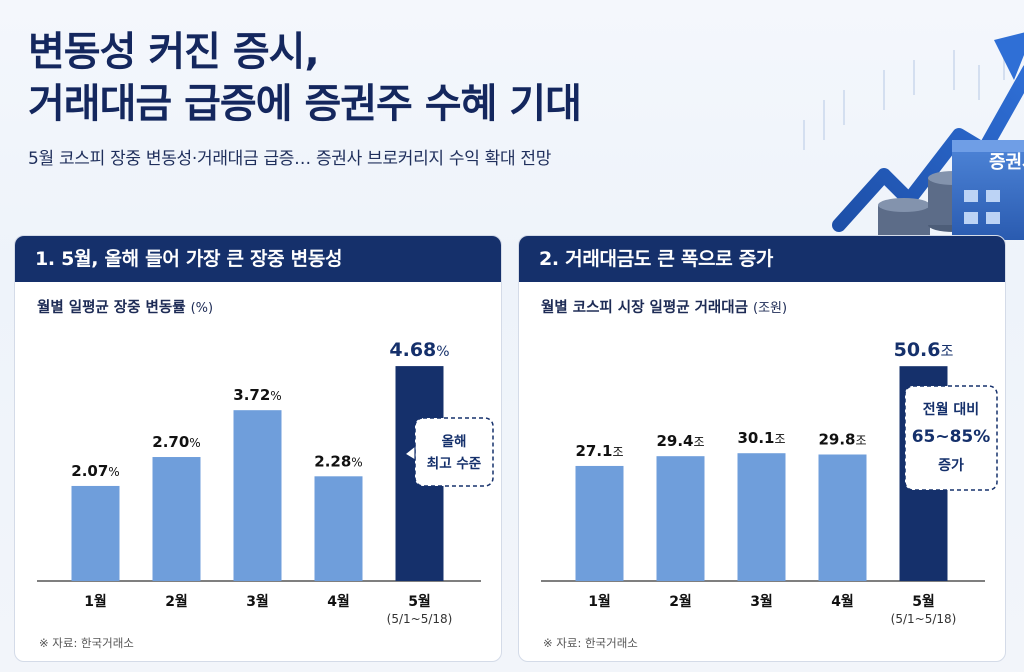  I want to click on value-label-1: 2.07%, so click(95, 471).